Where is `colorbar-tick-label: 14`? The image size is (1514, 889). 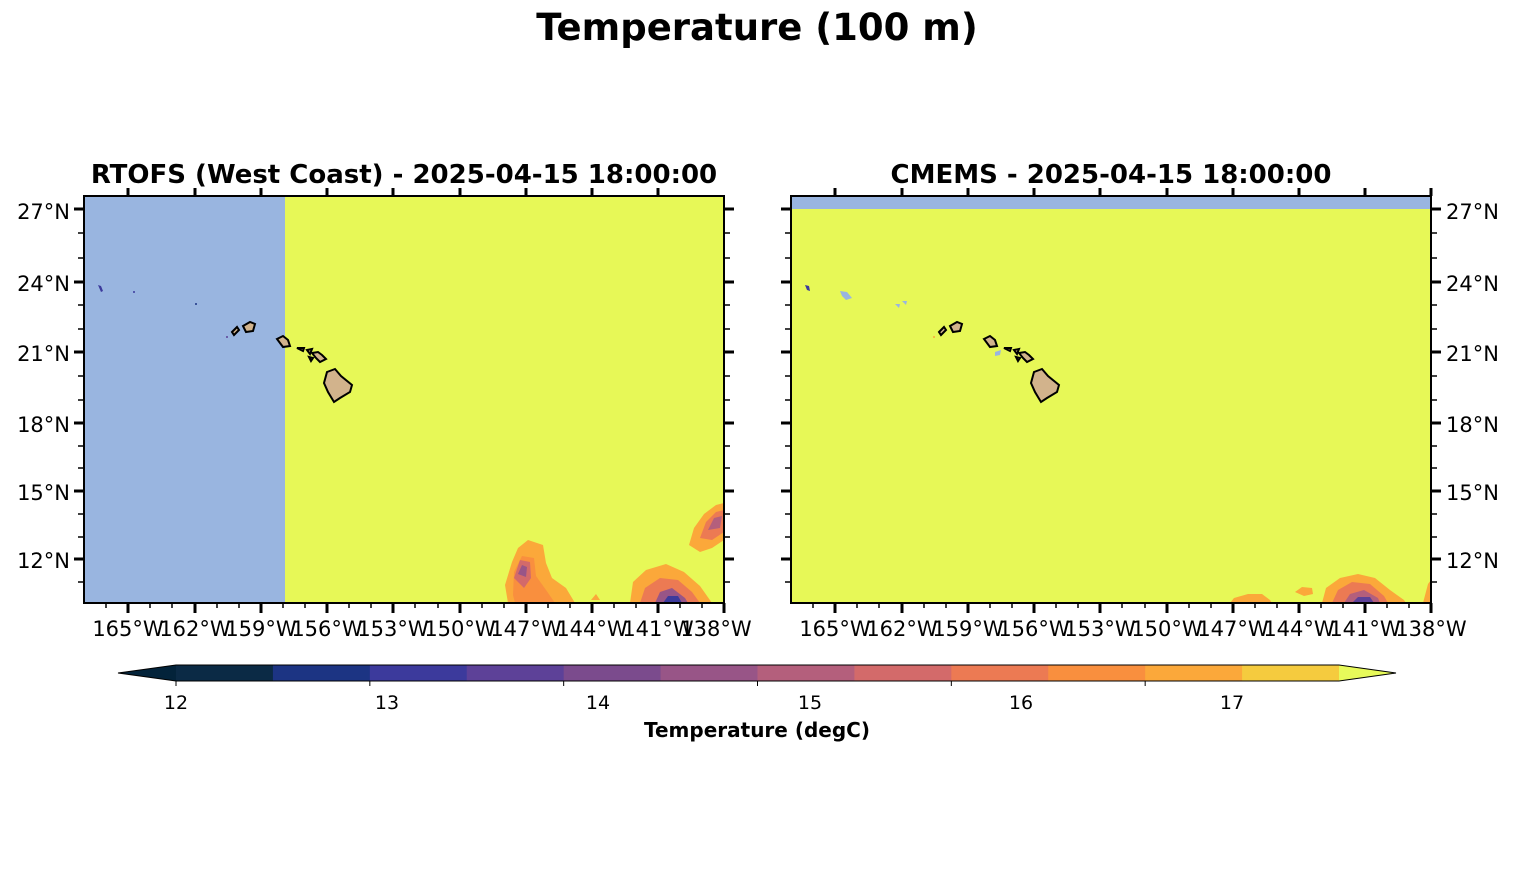 colorbar-tick-label: 14 is located at coordinates (598, 703).